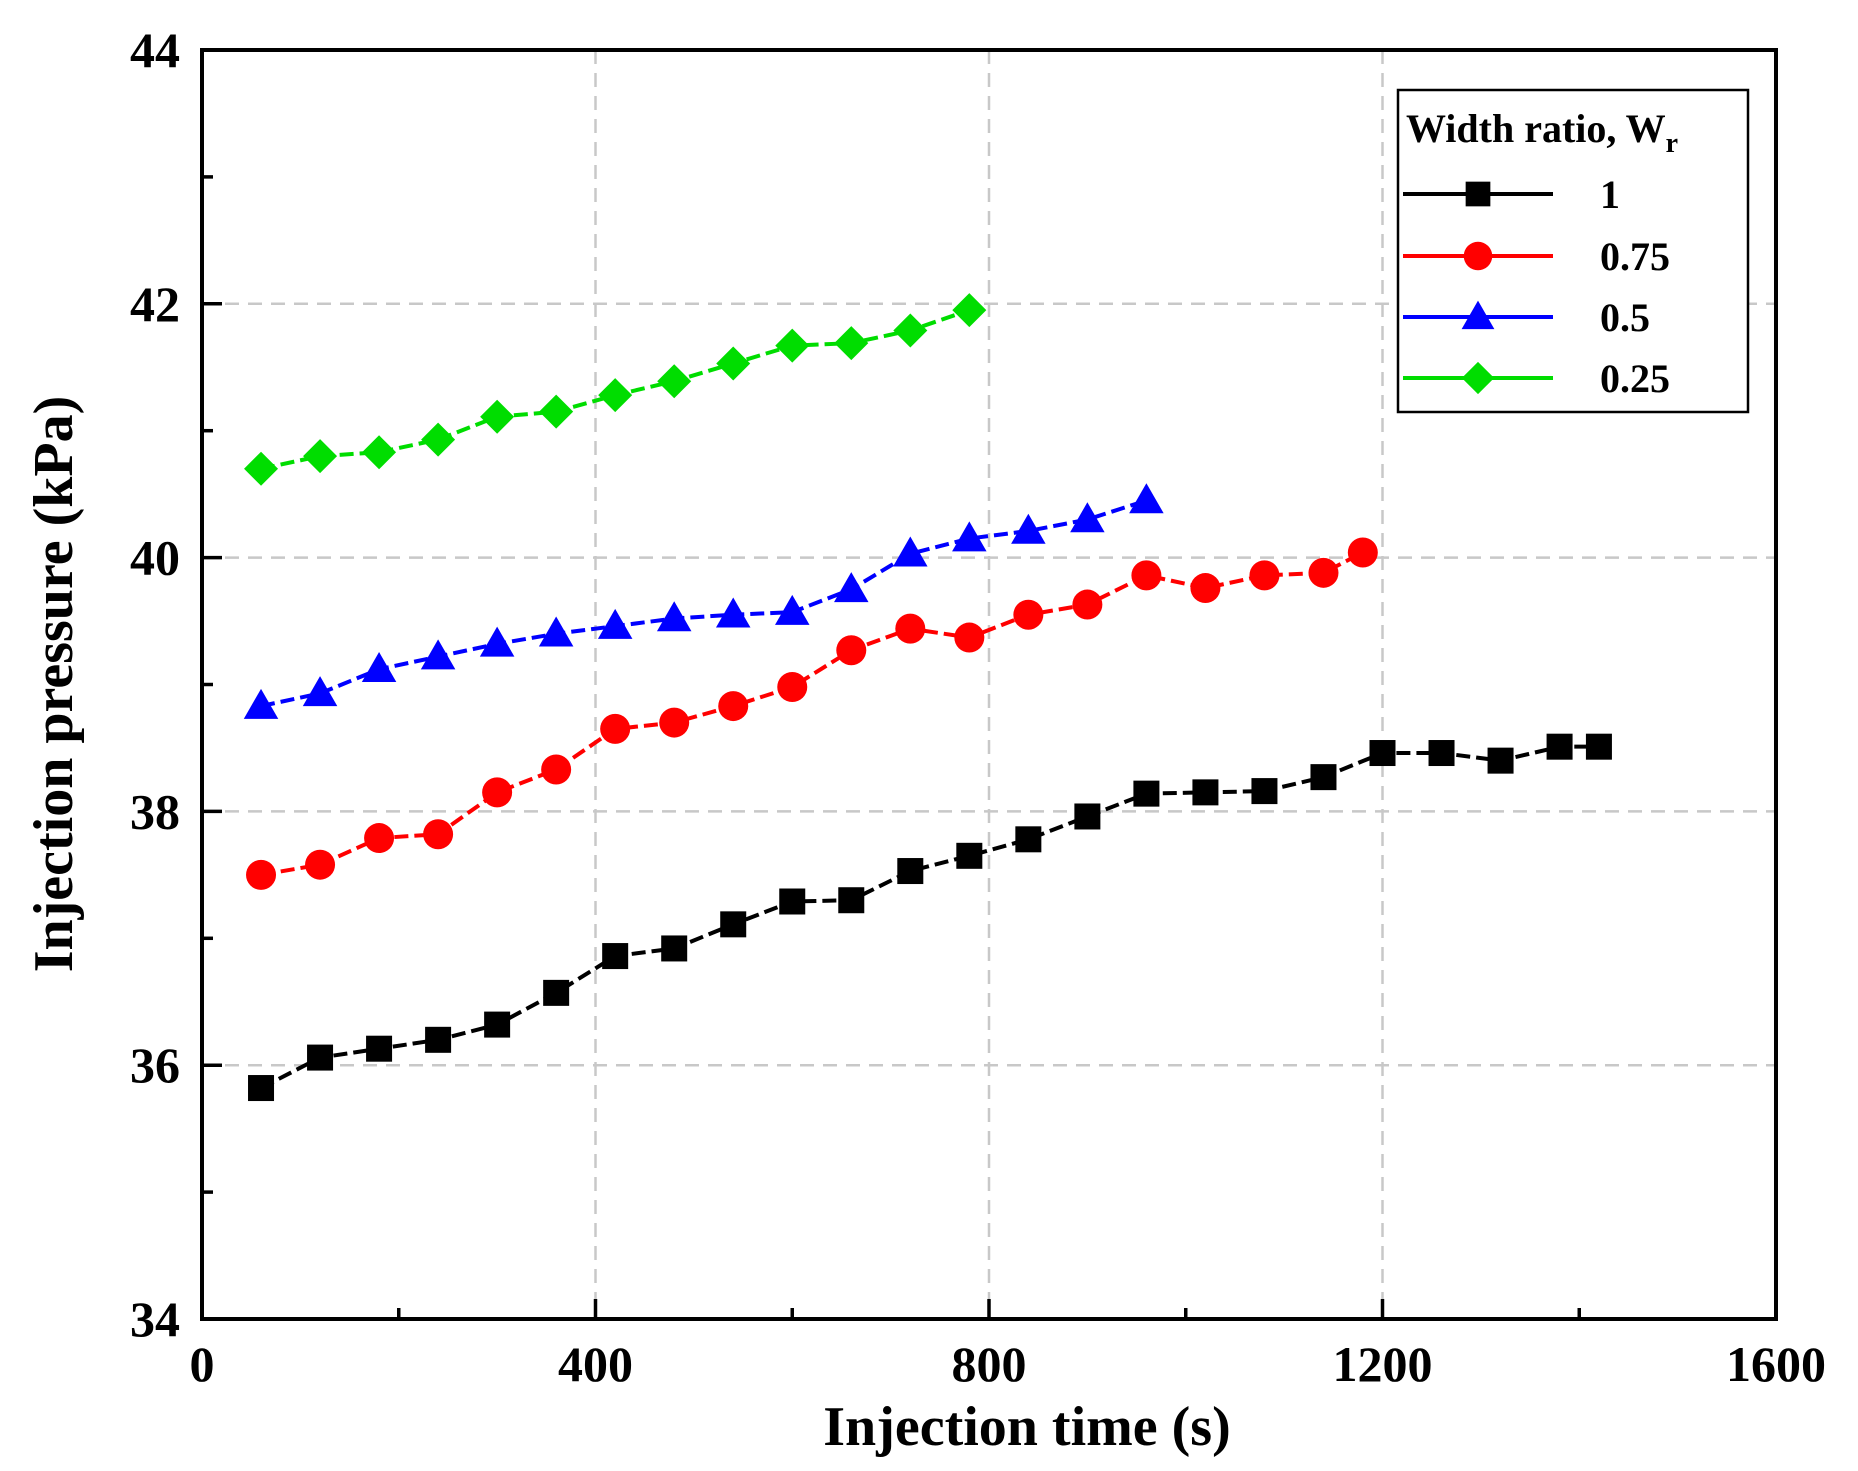  Describe the element at coordinates (1383, 1364) in the screenshot. I see `x-tick-label: 1200` at that location.